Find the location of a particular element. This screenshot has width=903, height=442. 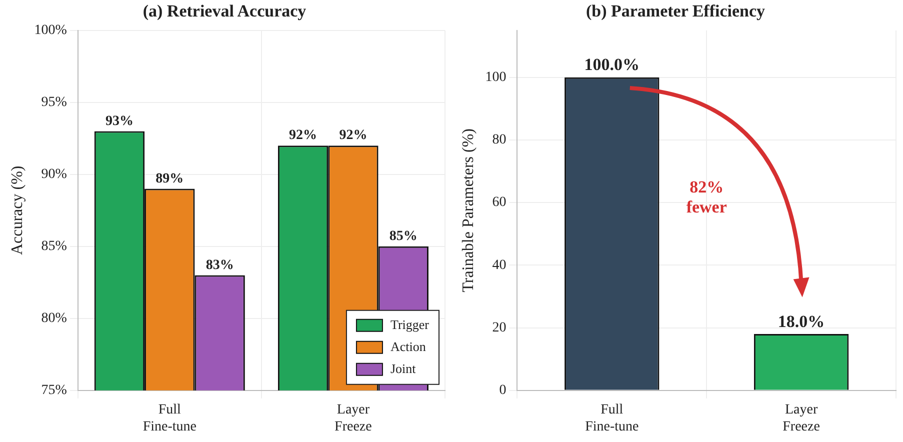

y-tick-label: 75% is located at coordinates (54, 390).